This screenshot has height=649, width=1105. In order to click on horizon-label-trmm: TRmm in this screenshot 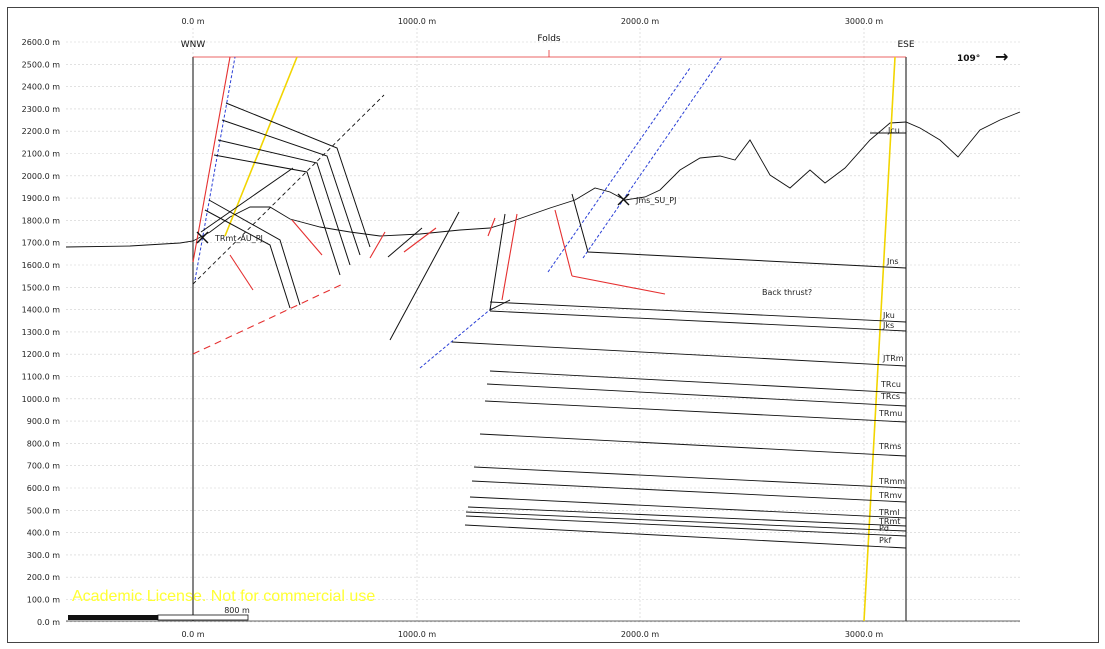, I will do `click(891, 481)`.